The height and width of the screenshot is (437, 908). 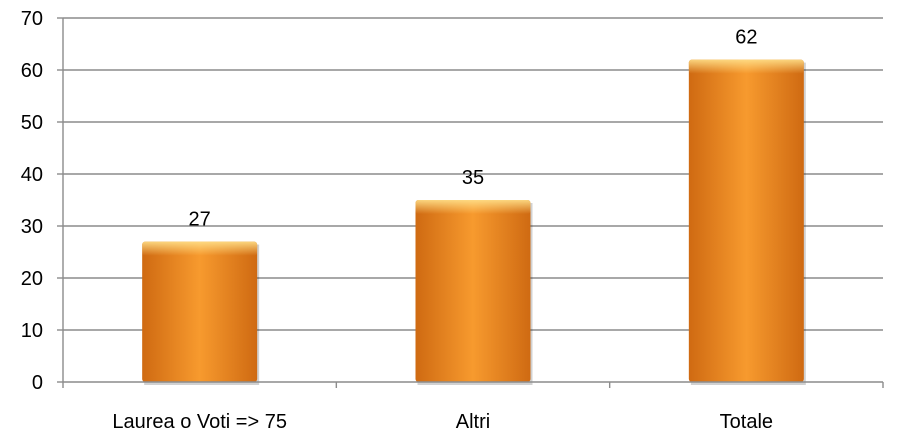 What do you see at coordinates (473, 422) in the screenshot?
I see `x-category-label: Altri` at bounding box center [473, 422].